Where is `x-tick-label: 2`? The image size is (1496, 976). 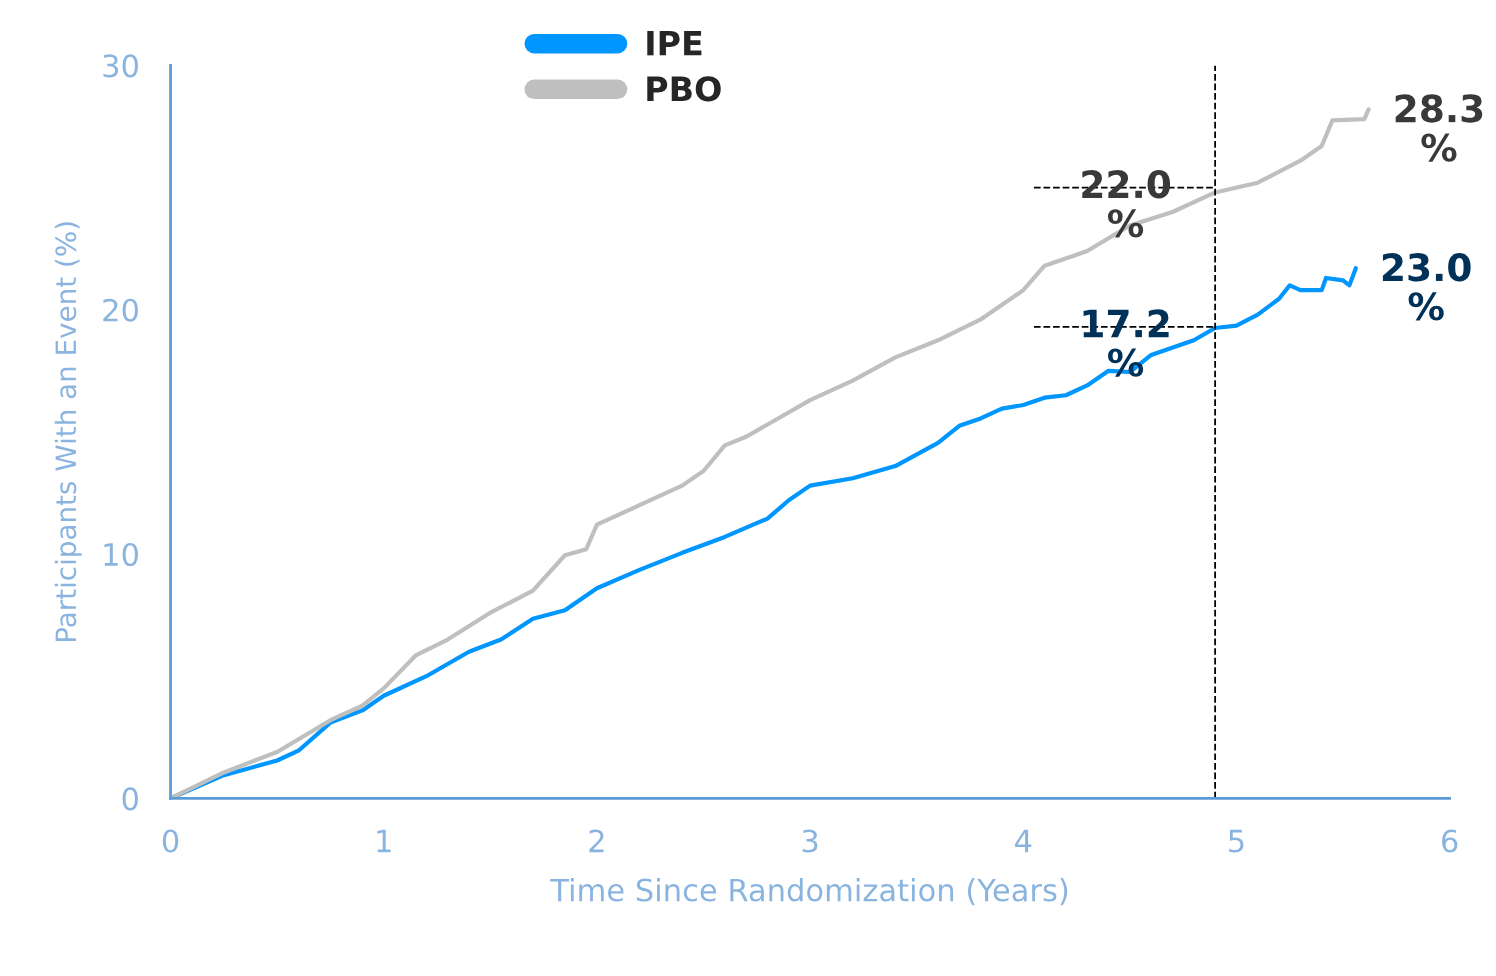 x-tick-label: 2 is located at coordinates (596, 841).